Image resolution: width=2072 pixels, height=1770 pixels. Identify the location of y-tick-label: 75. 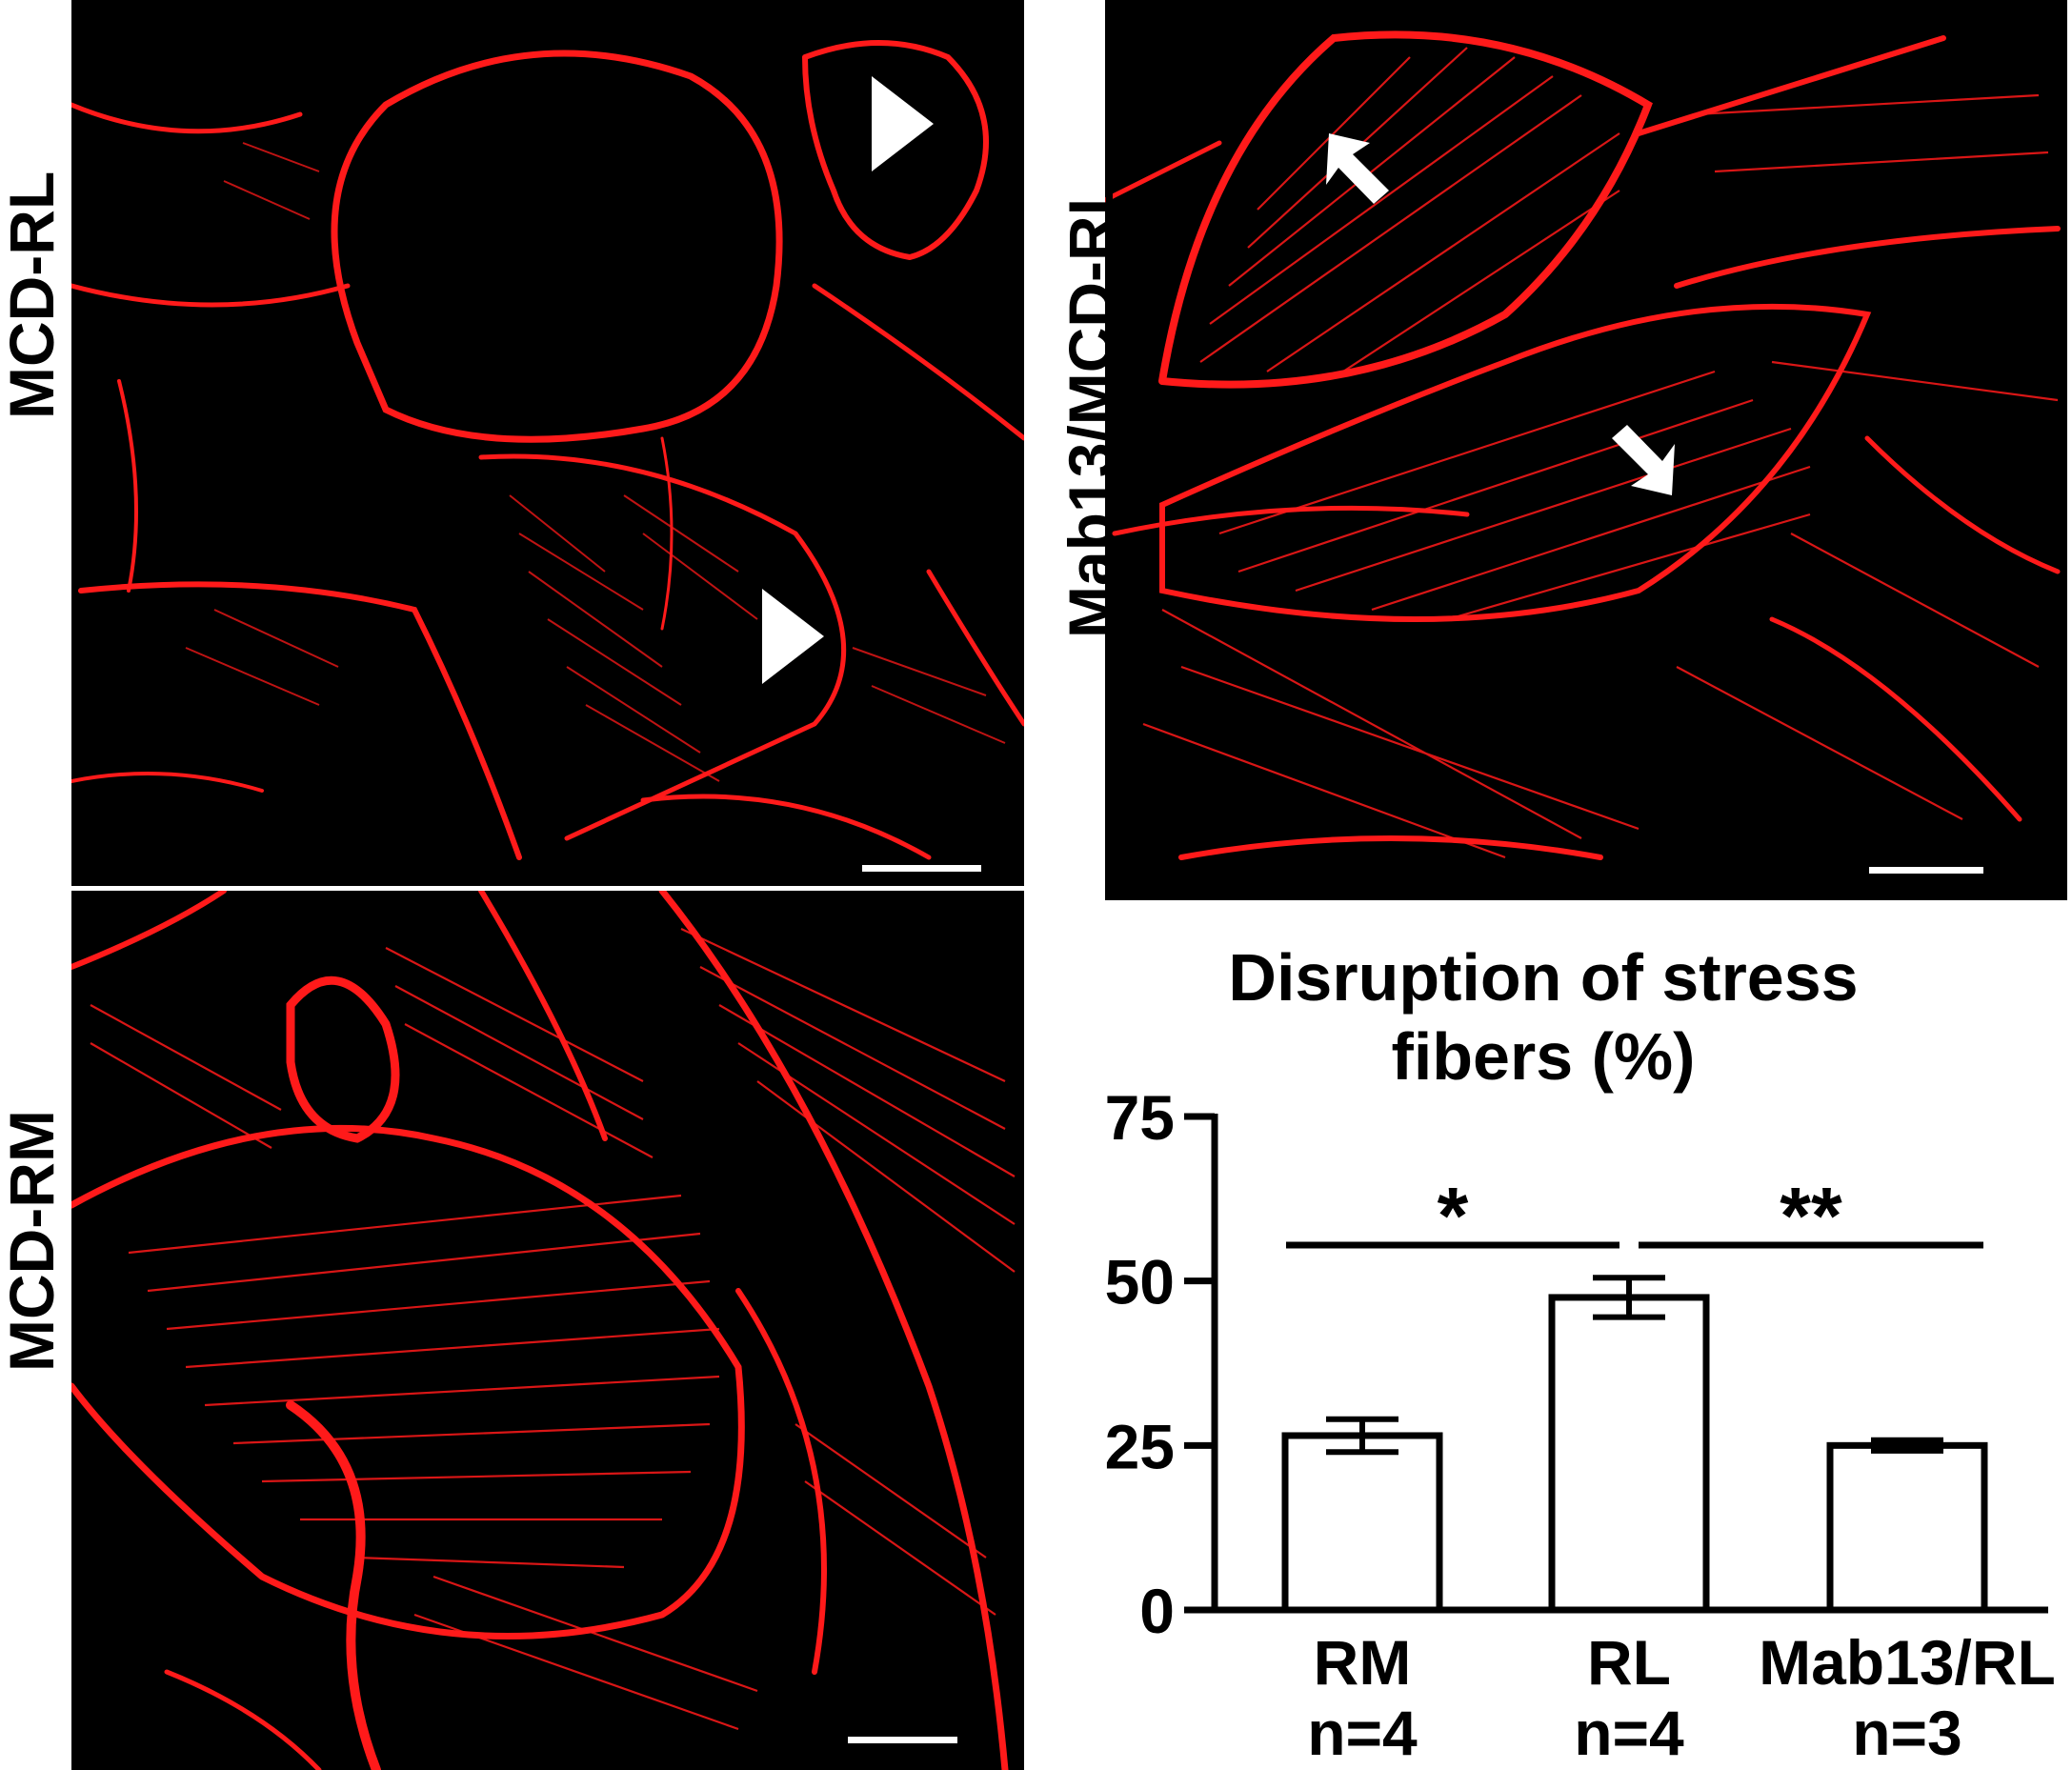
(1140, 1117).